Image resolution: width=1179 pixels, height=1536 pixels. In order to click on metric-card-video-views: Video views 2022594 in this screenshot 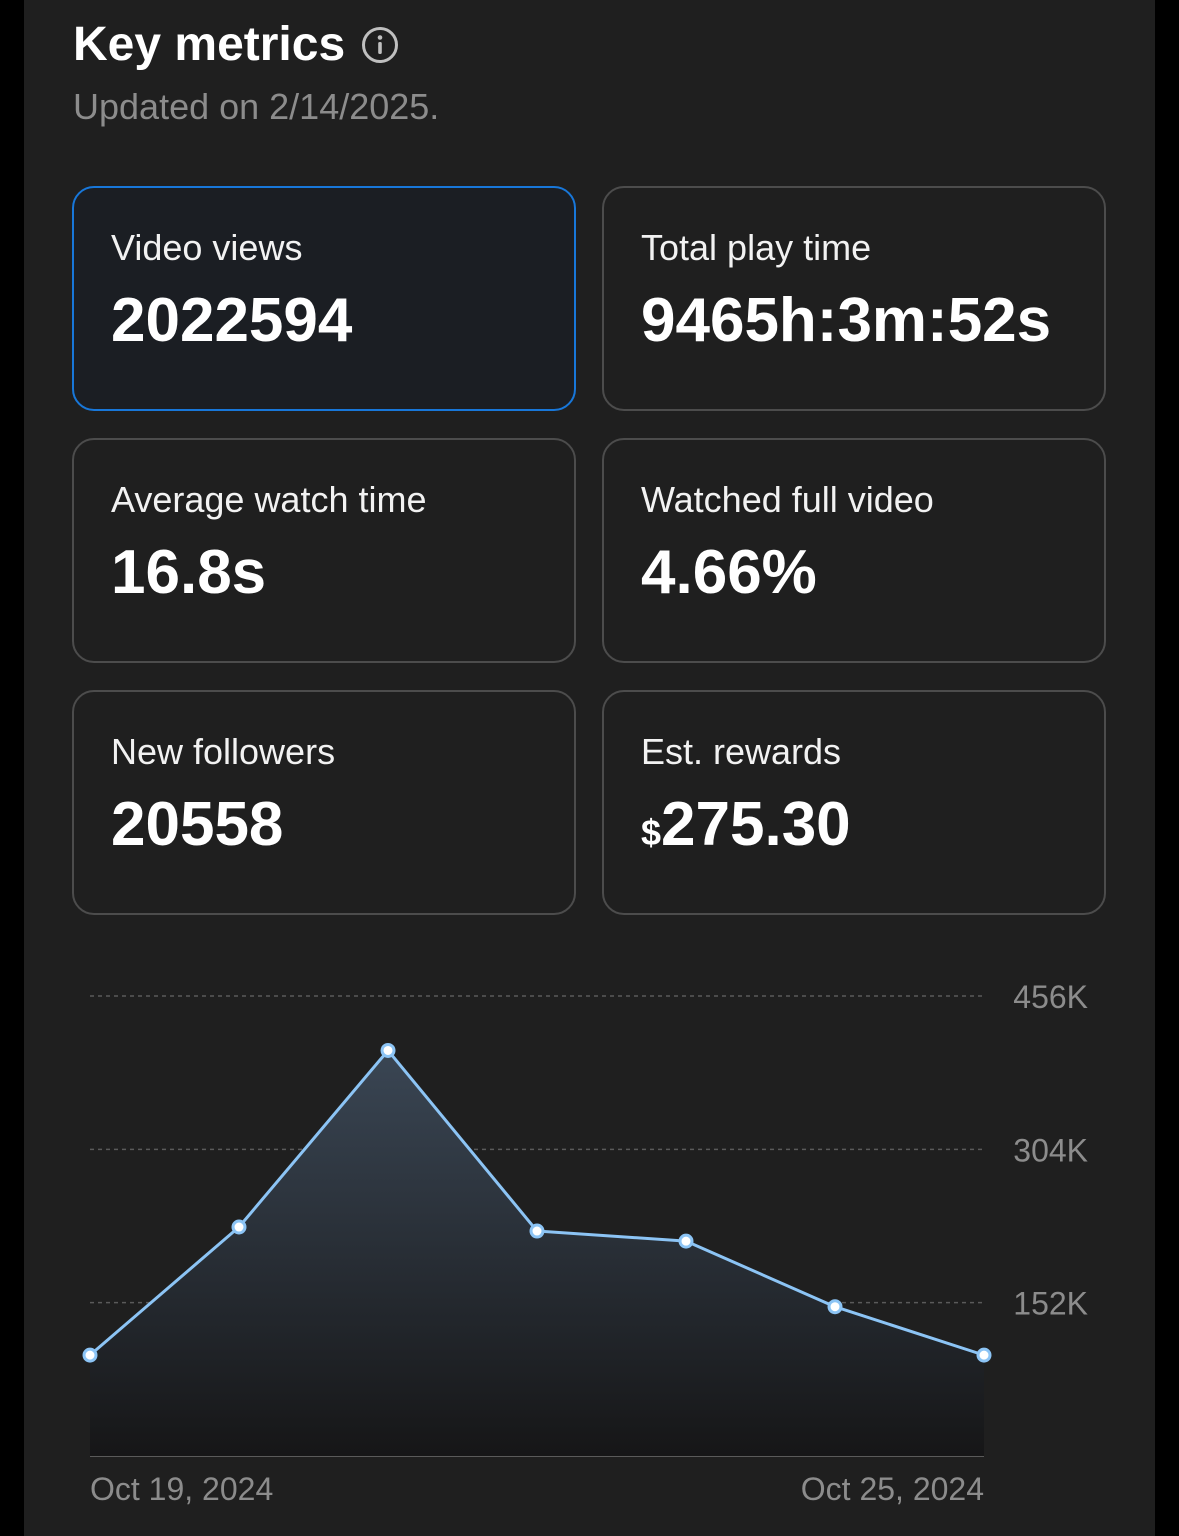, I will do `click(324, 298)`.